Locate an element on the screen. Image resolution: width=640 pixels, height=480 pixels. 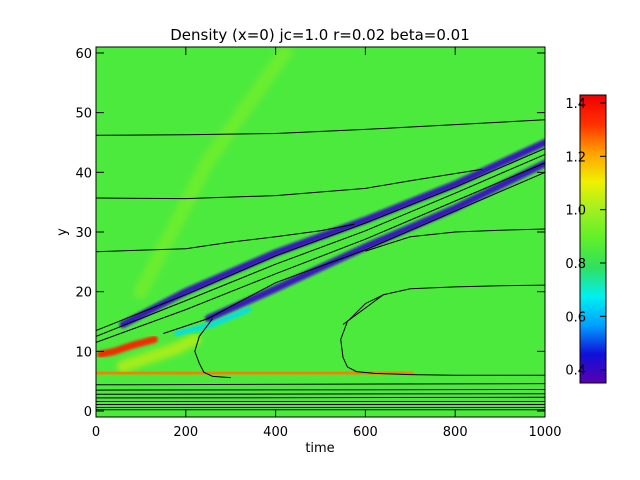
feature-yellow-wedge is located at coordinates (158, 353).